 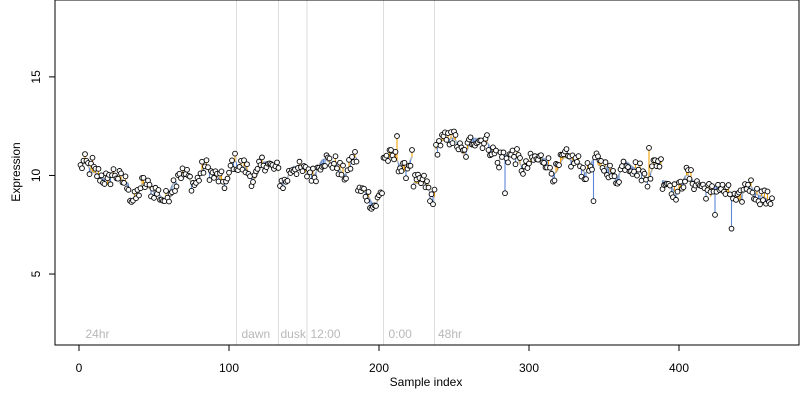 I want to click on x-tick-label: 100, so click(x=229, y=368).